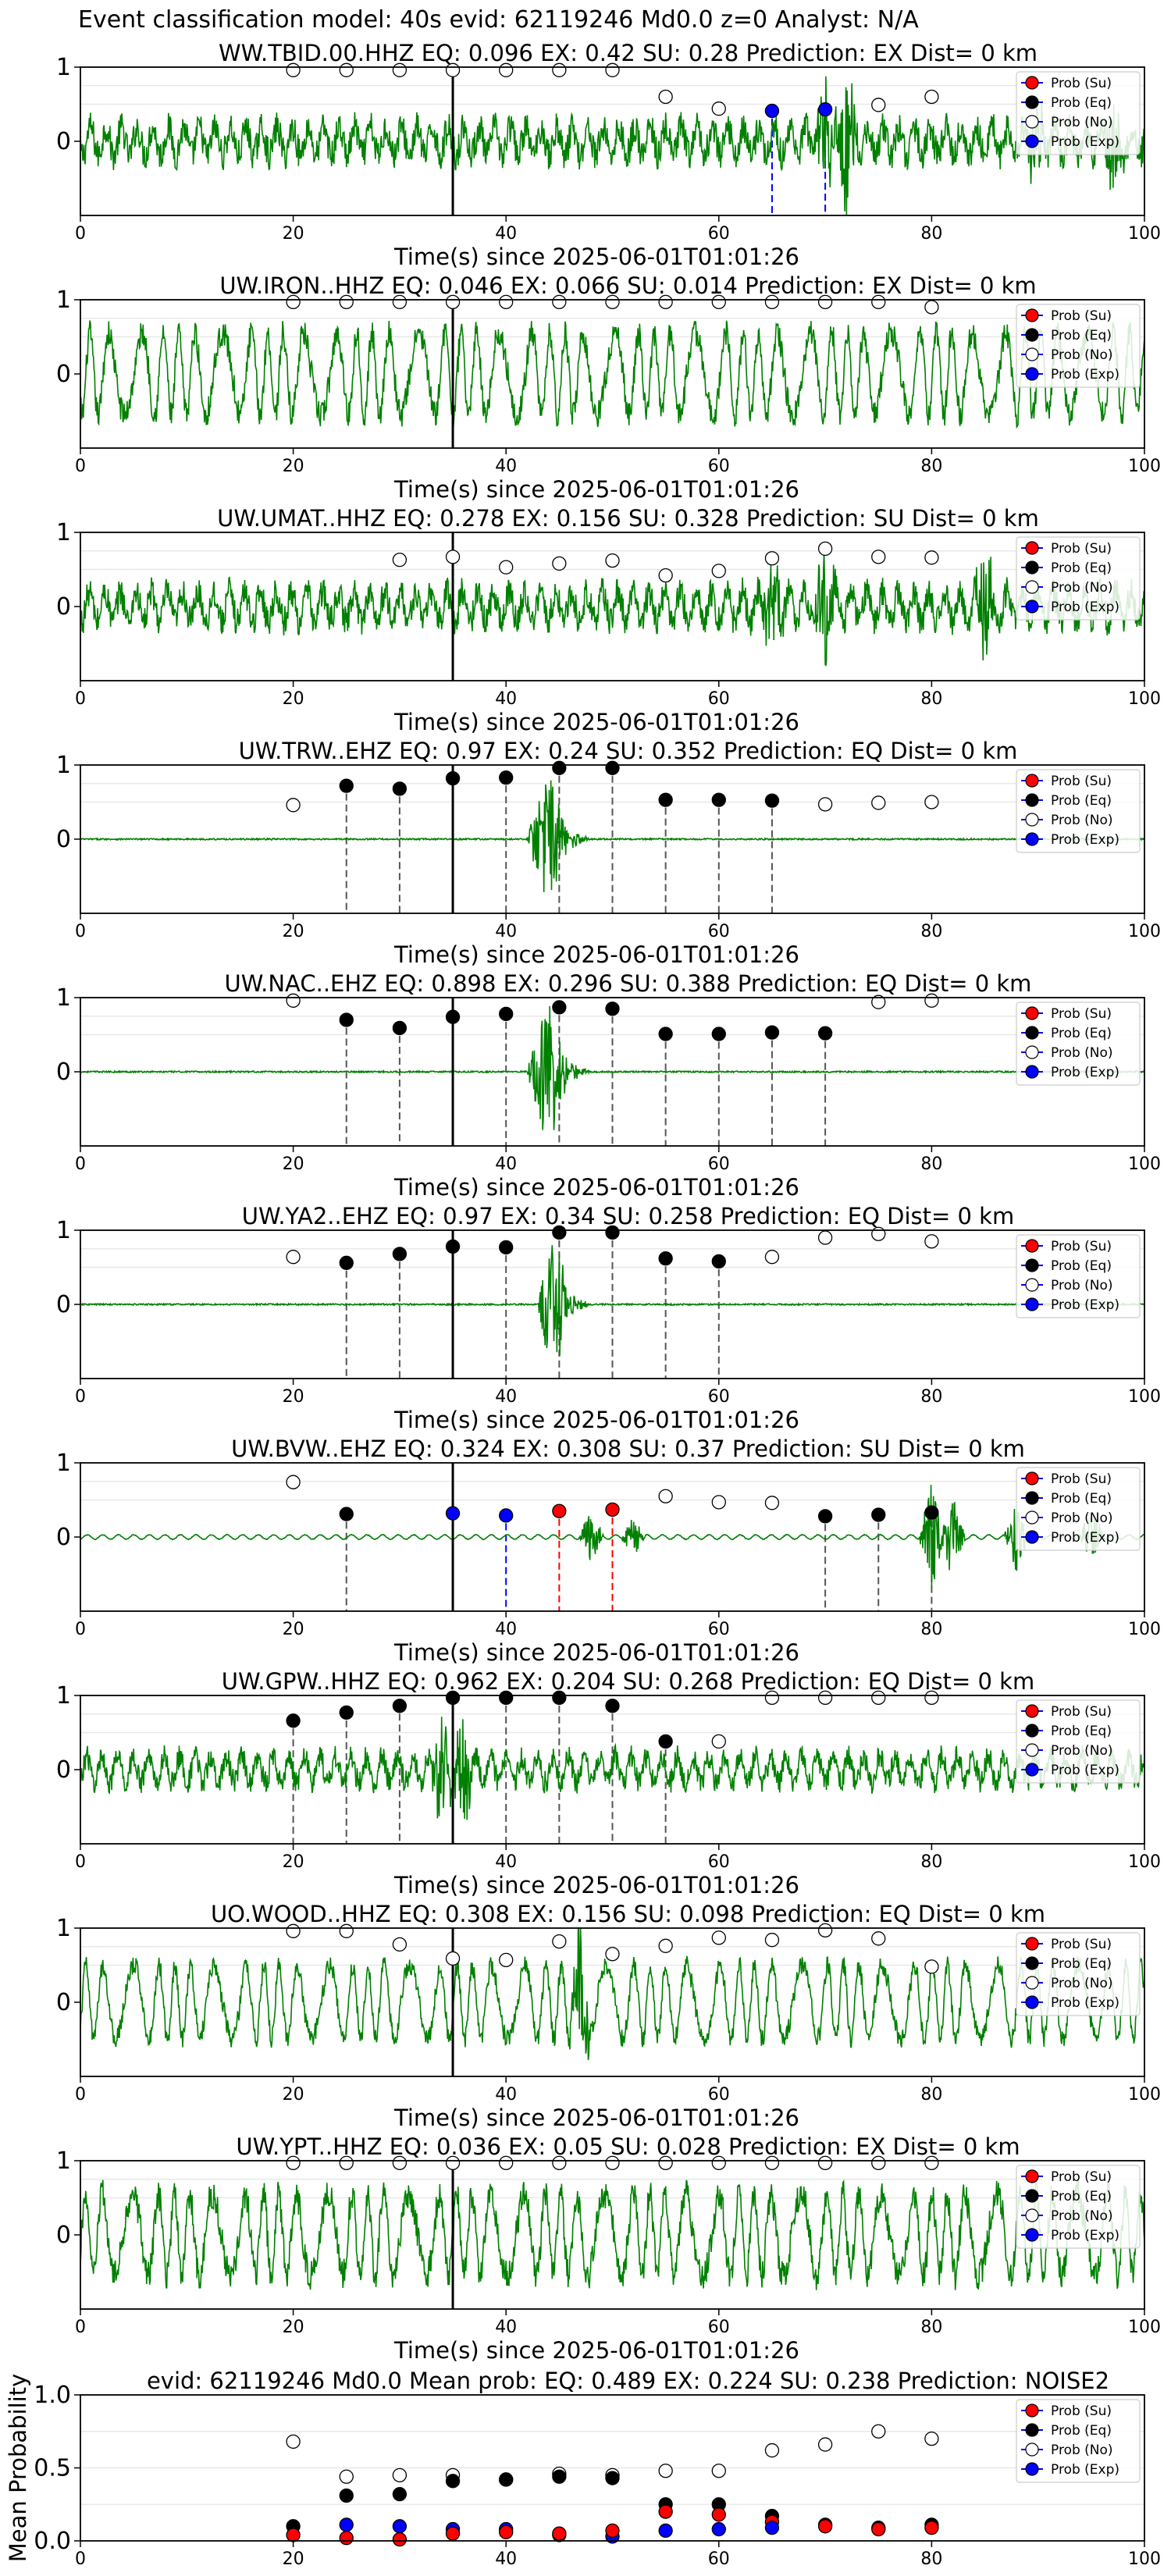 The image size is (1171, 2576). I want to click on y-tick-label: 0, so click(64, 2235).